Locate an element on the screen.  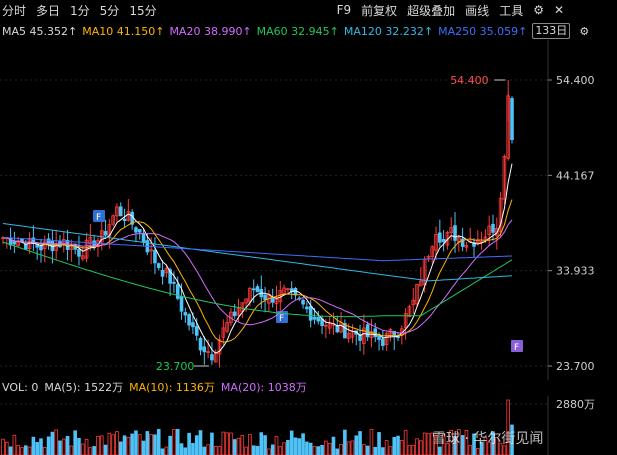
volume-chart: 2880万 is located at coordinates (308, 425).